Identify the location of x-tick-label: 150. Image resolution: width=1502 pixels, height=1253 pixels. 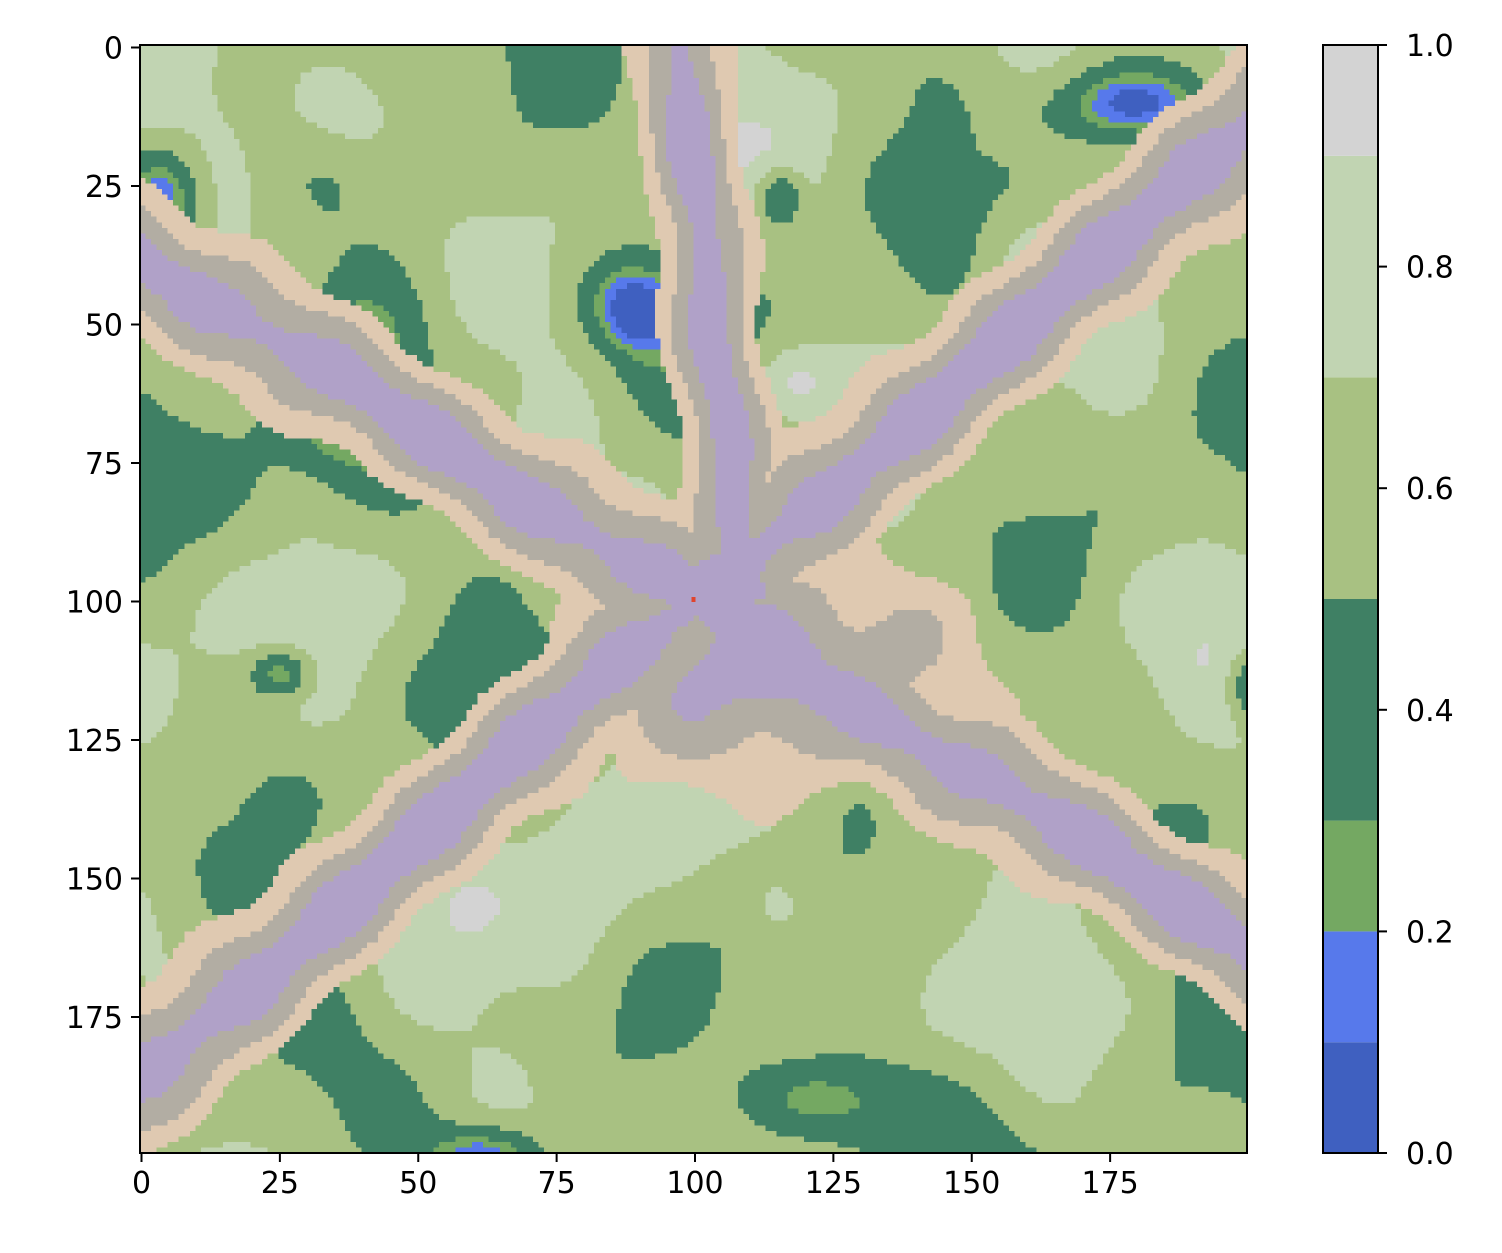
(971, 1183).